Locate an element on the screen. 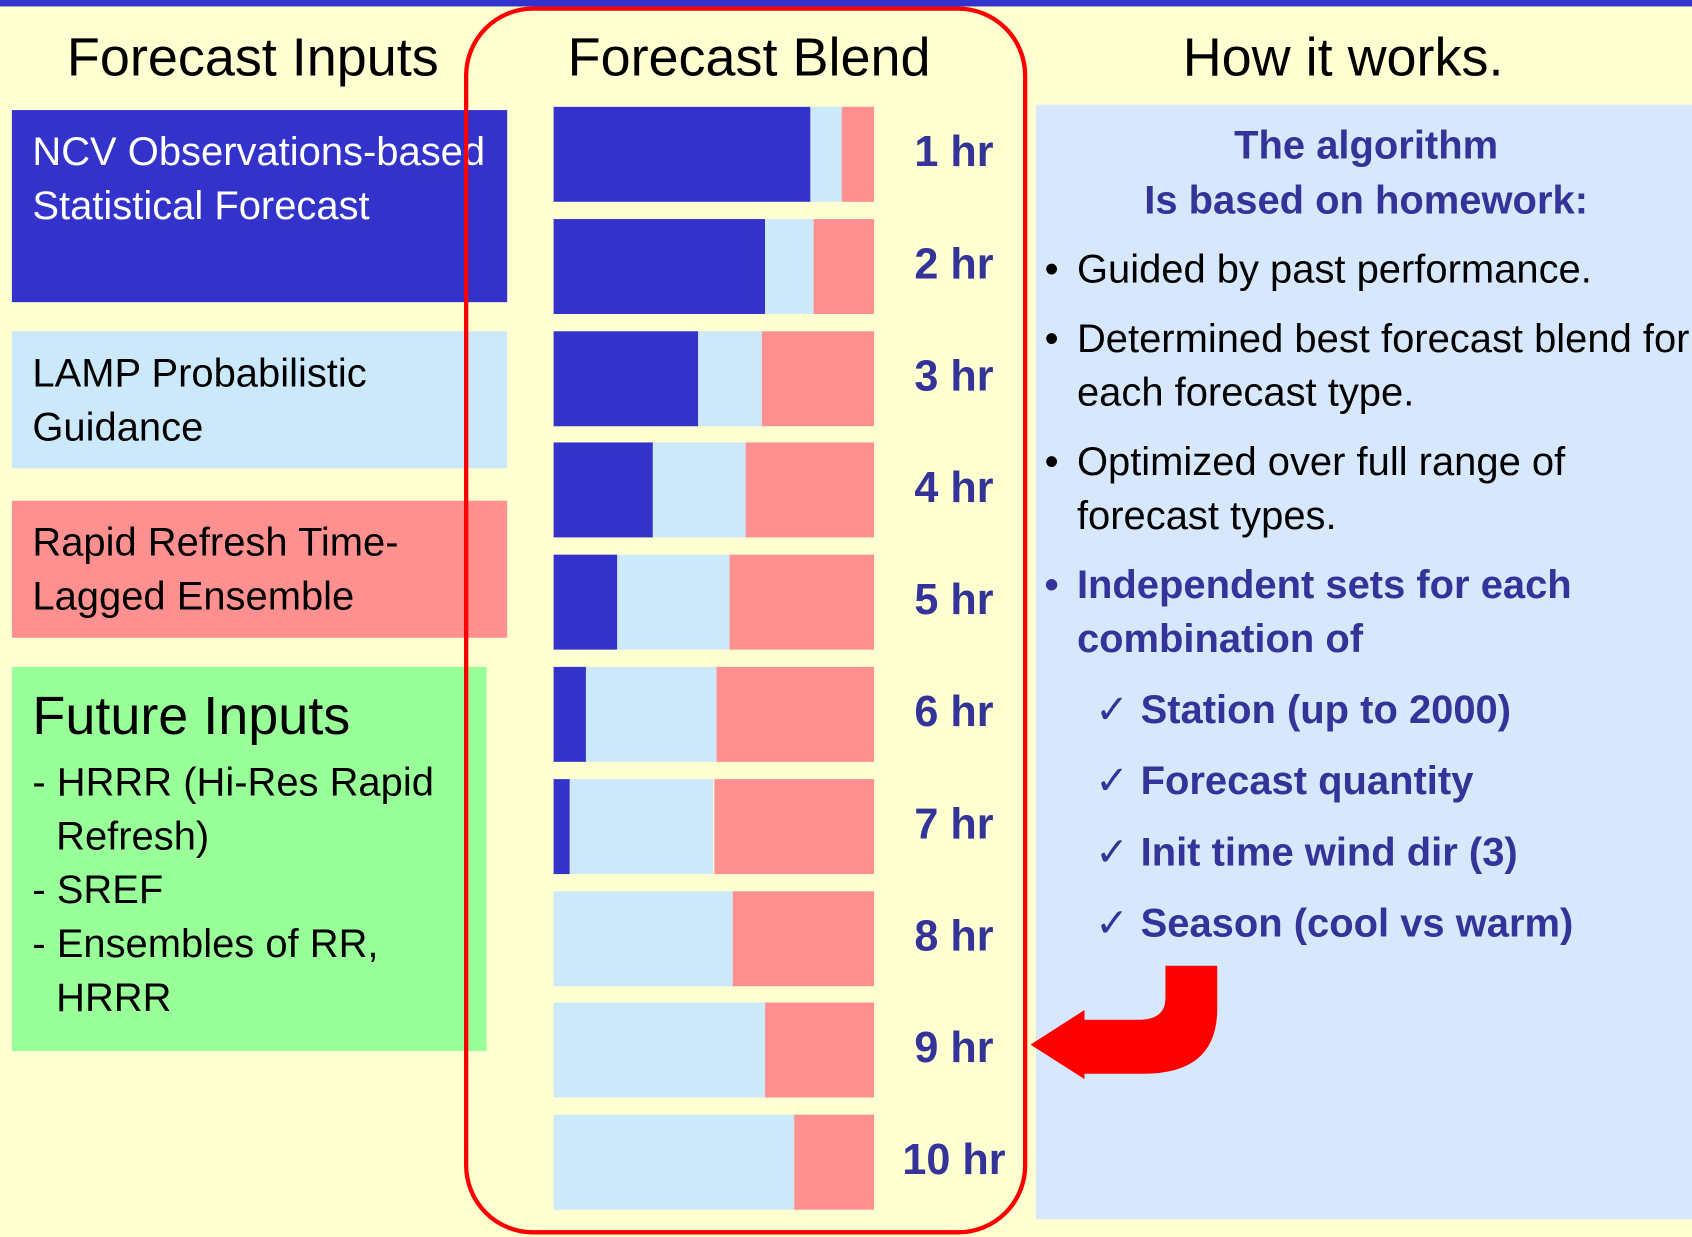 The image size is (1692, 1237). bullet: Guided by past performance. is located at coordinates (1368, 270).